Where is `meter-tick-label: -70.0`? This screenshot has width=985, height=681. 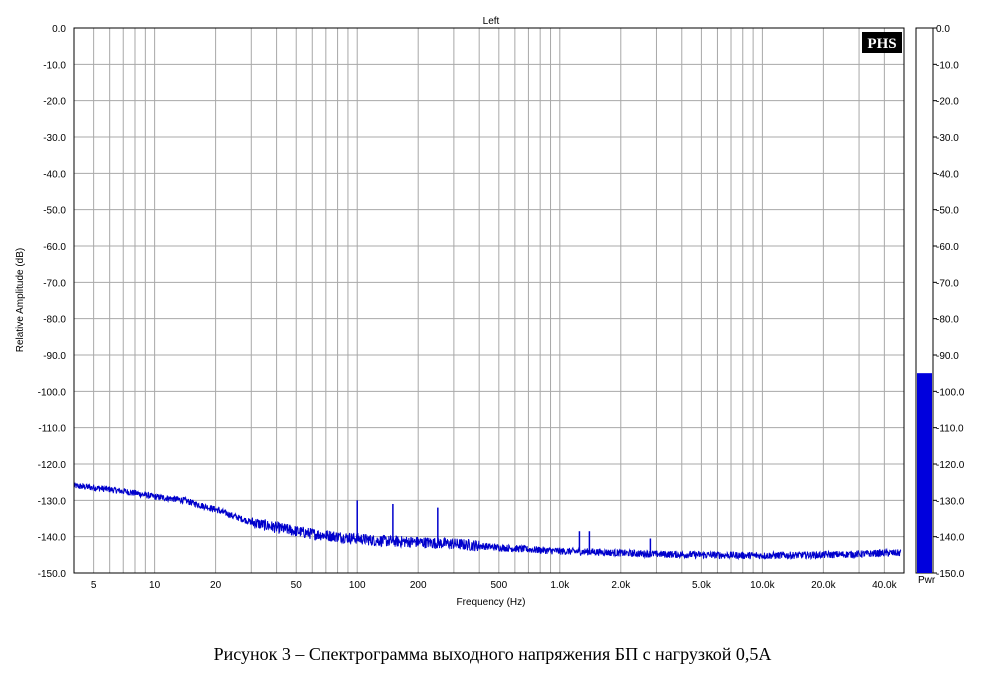
meter-tick-label: -70.0 is located at coordinates (947, 283).